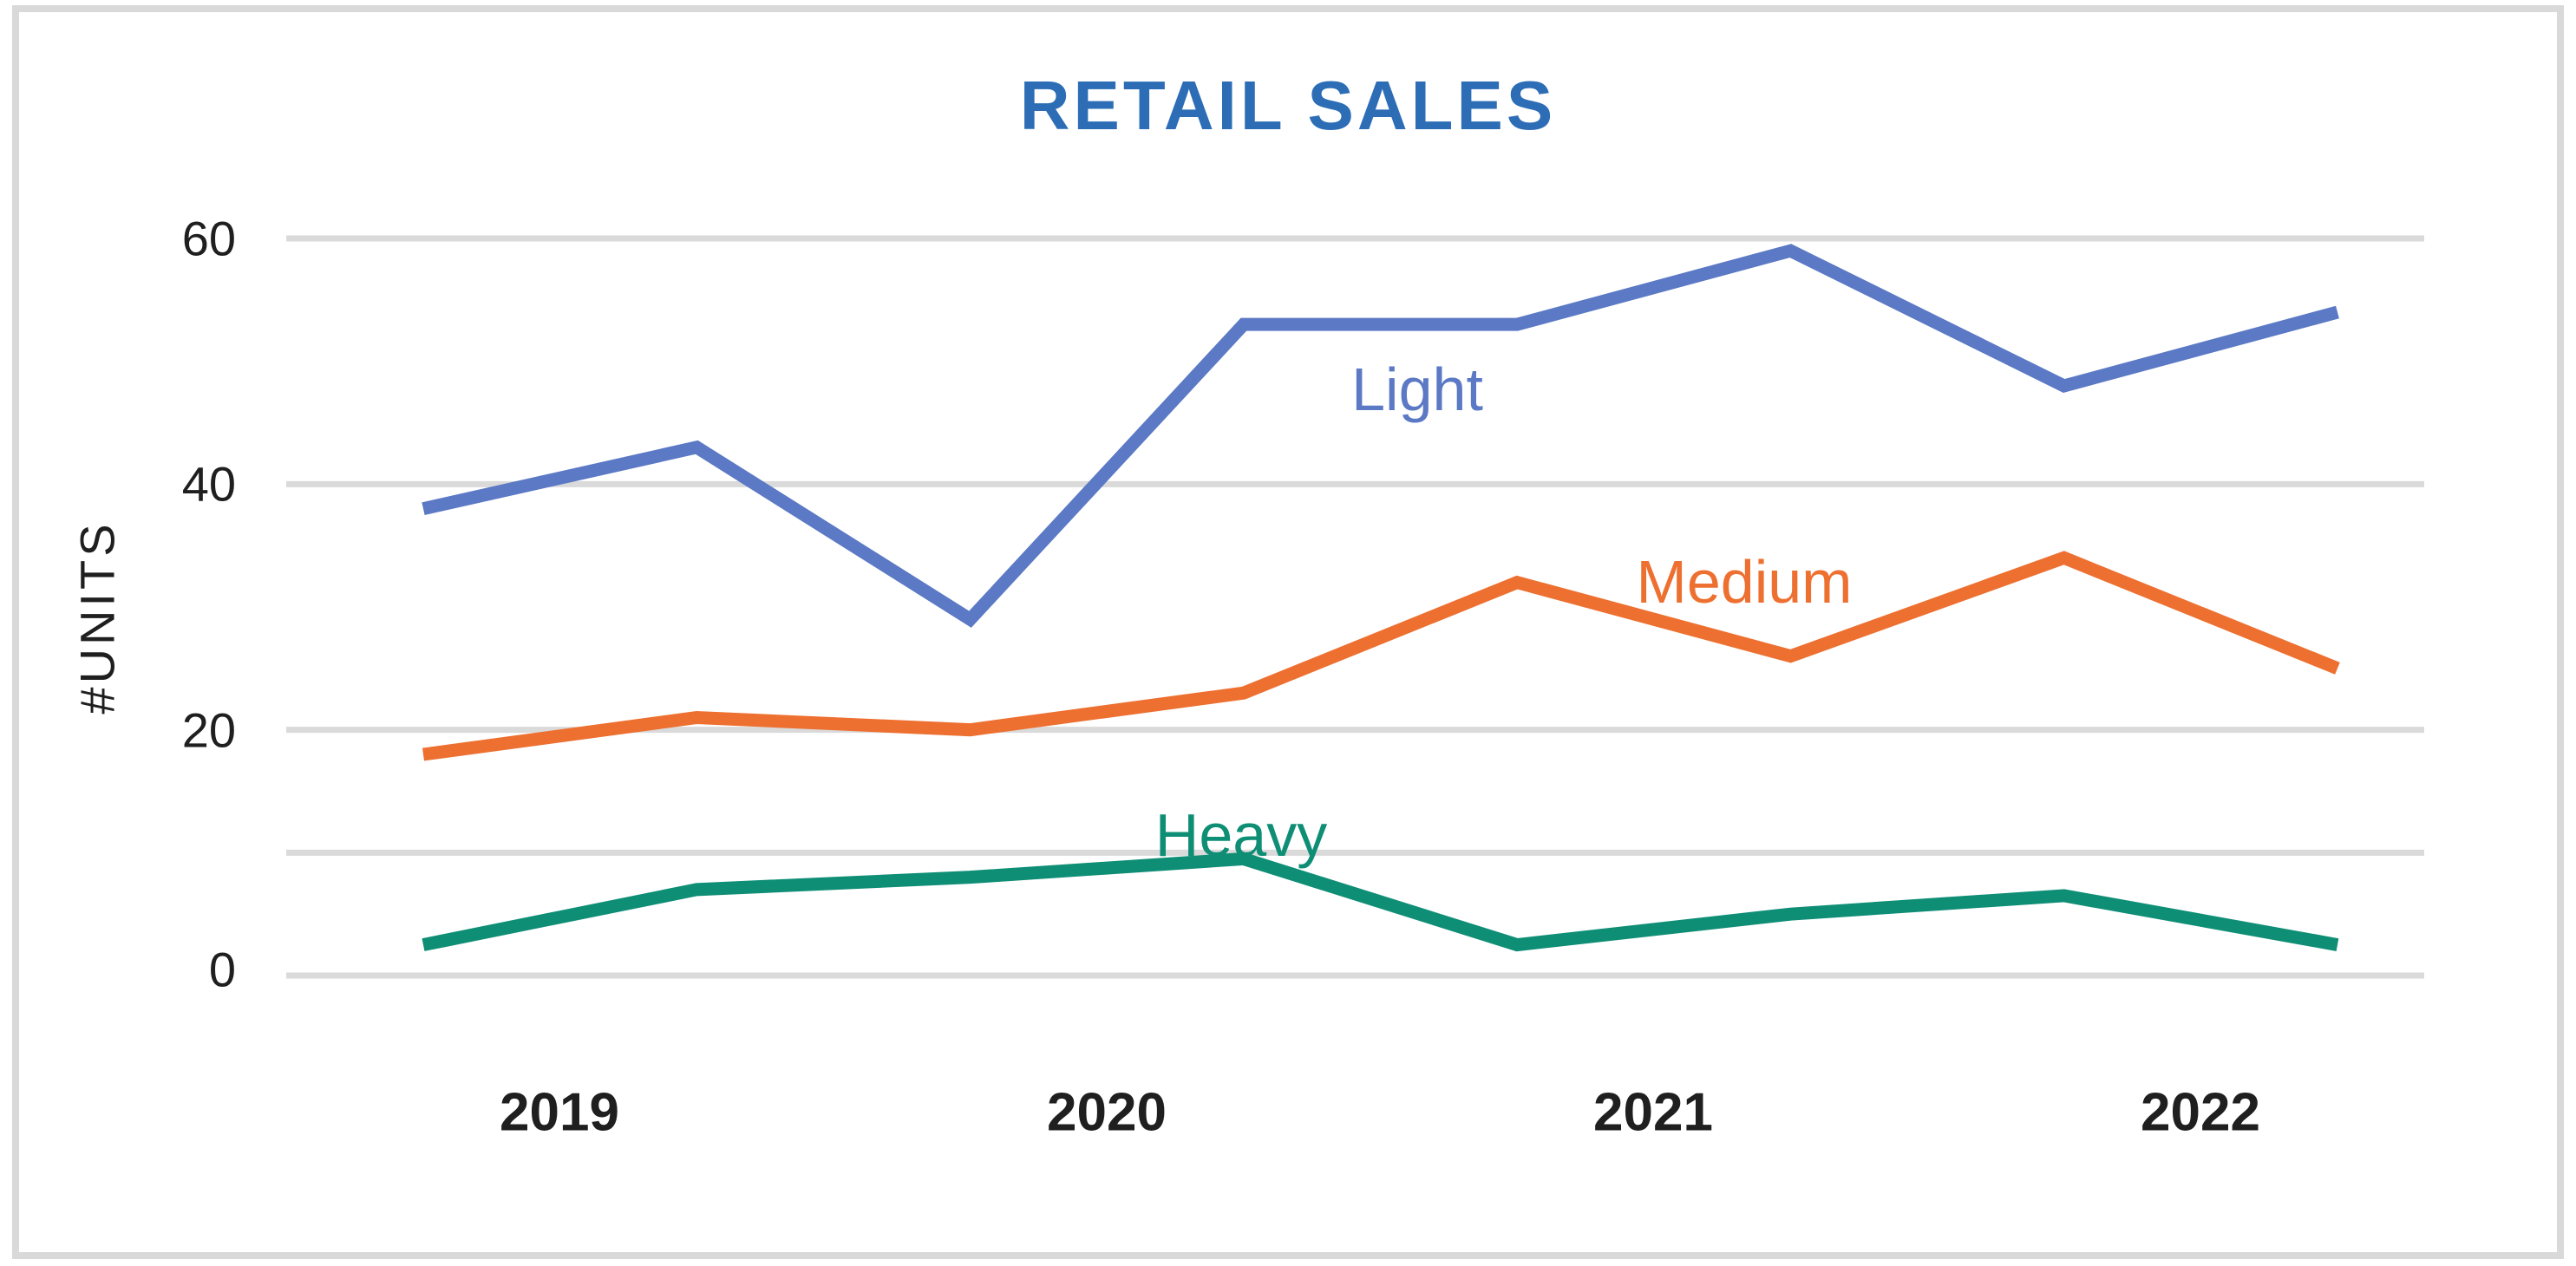  What do you see at coordinates (1107, 1113) in the screenshot?
I see `x-tick-2020: 2020` at bounding box center [1107, 1113].